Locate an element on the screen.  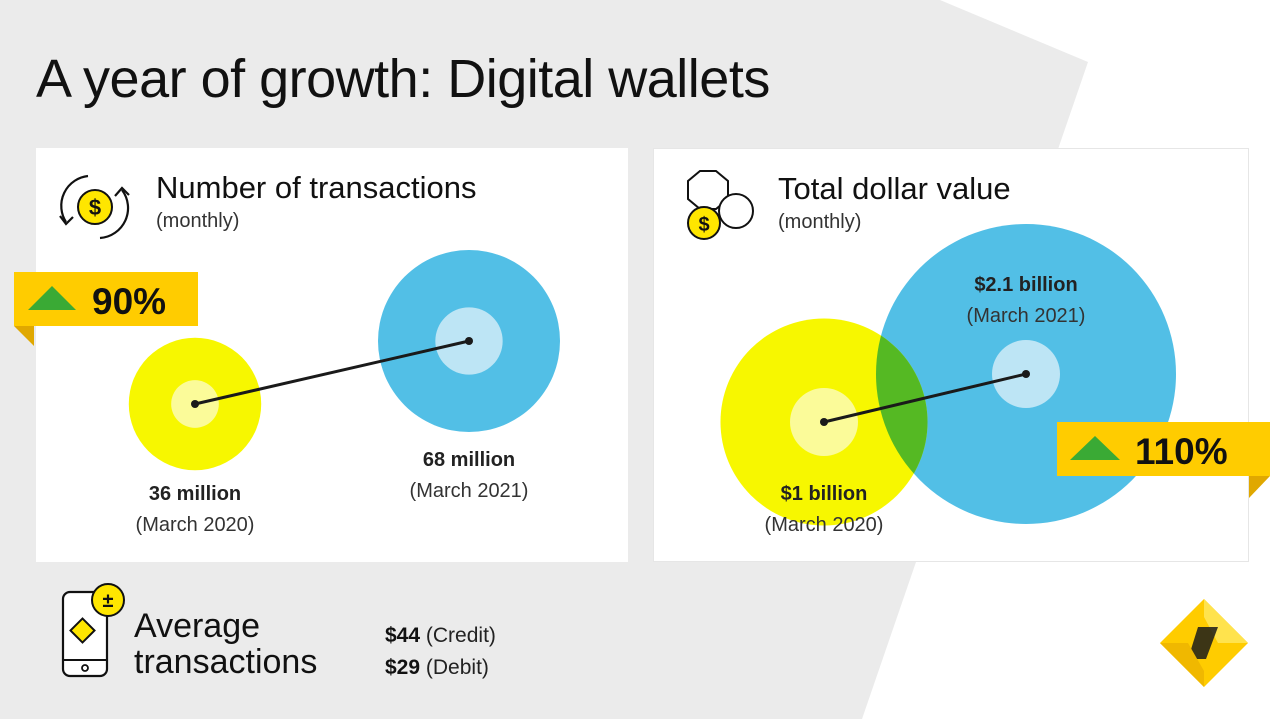
change-value-transactions: 90% is located at coordinates (129, 301).